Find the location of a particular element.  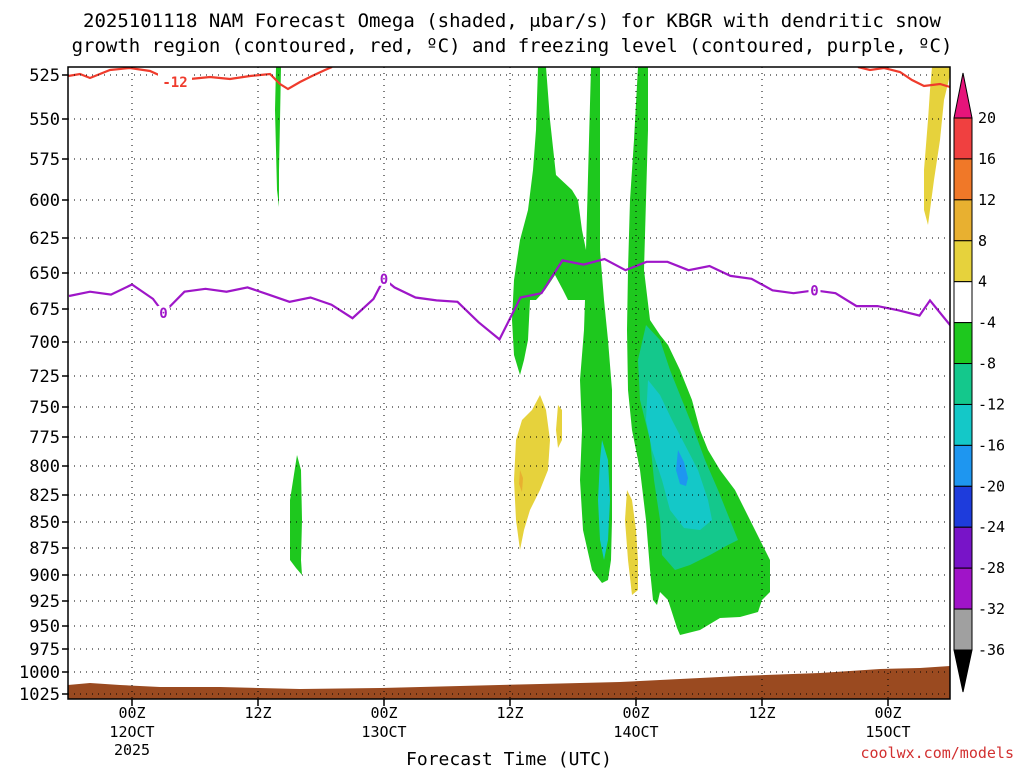

colorbar-bottom-arrow is located at coordinates (963, 671).